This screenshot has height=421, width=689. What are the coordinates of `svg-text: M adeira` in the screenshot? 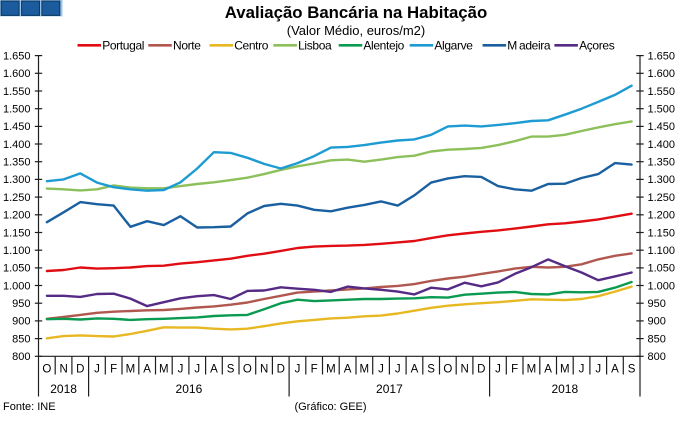 It's located at (529, 45).